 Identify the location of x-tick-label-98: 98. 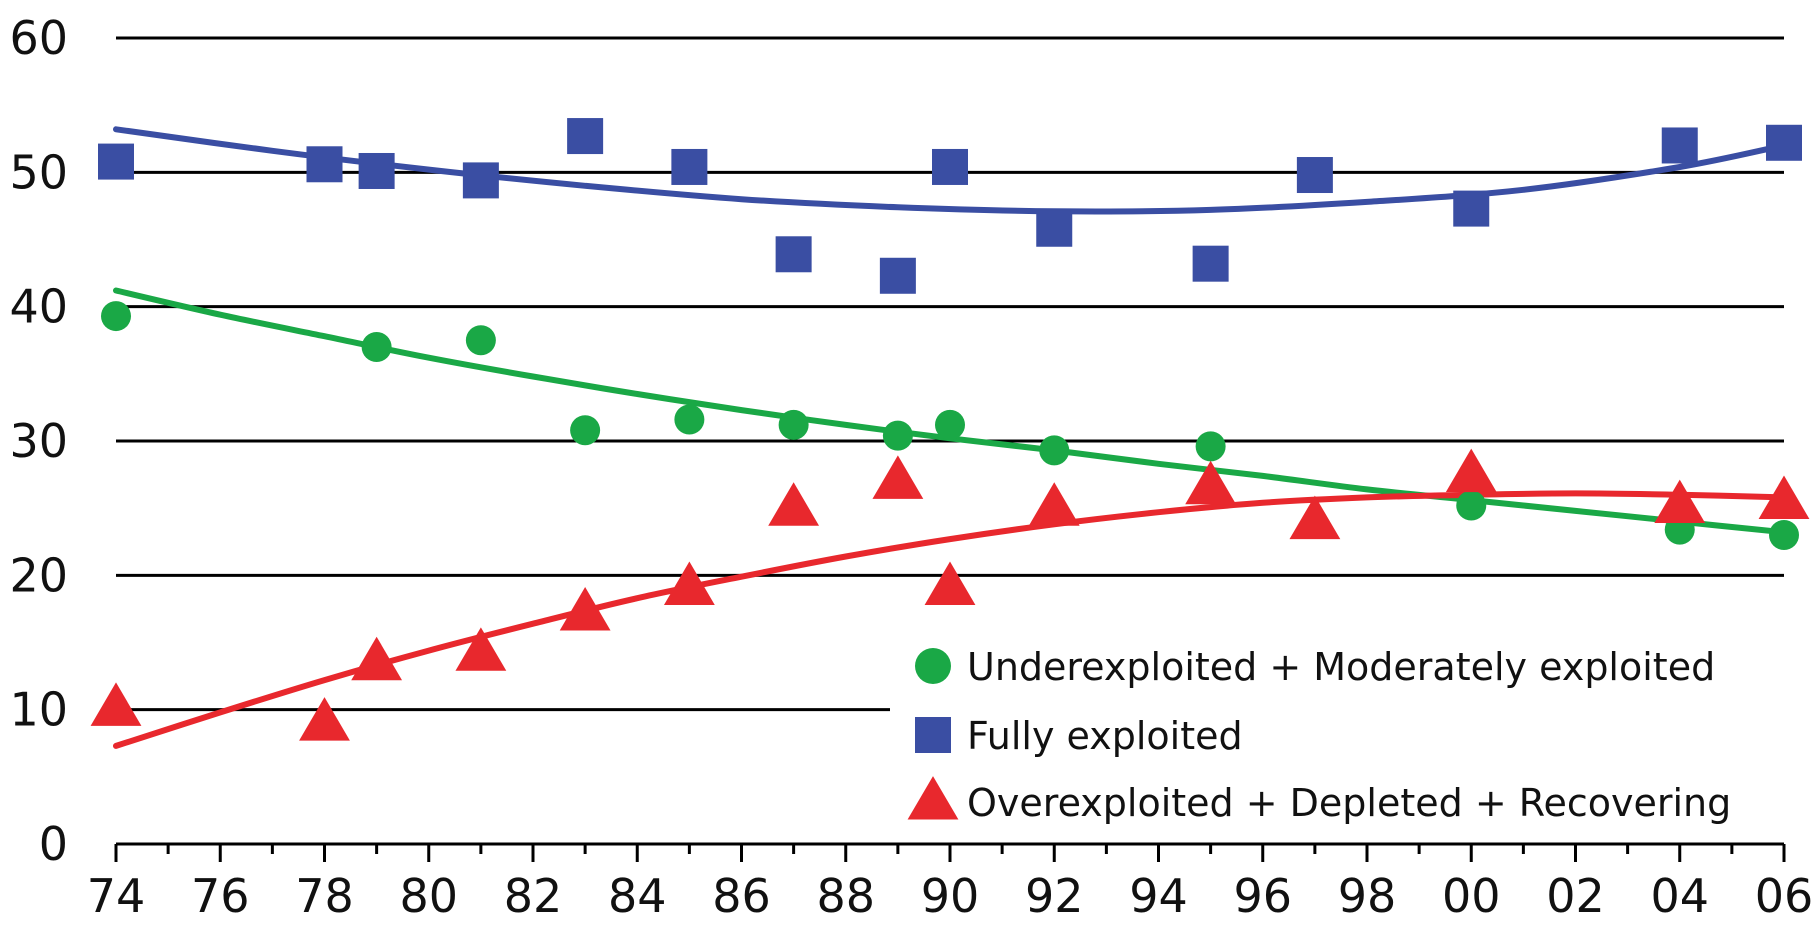
(1367, 896).